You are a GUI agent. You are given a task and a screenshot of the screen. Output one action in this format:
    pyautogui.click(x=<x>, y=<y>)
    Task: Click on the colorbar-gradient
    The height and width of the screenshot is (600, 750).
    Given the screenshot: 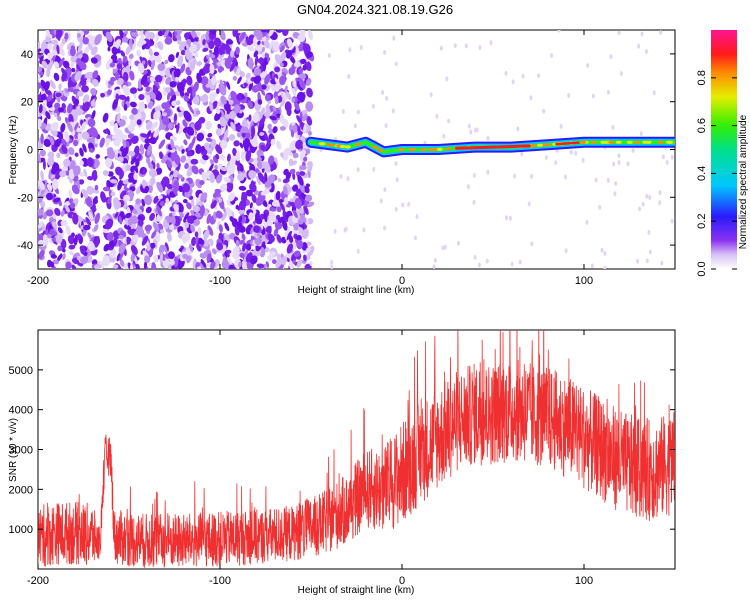 What is the action you would take?
    pyautogui.click(x=724, y=149)
    